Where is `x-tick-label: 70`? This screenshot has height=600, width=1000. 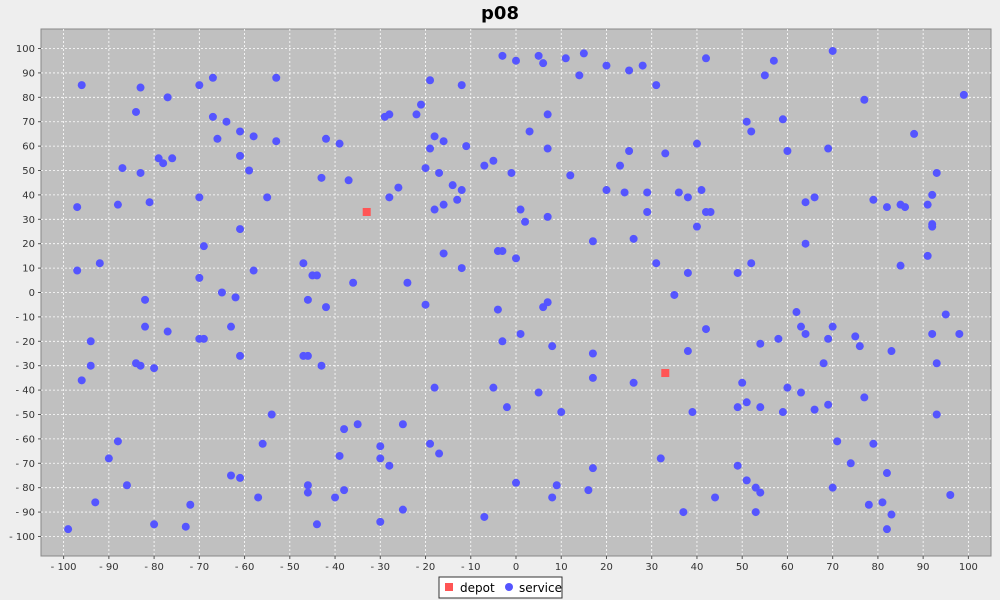
x-tick-label: 70 is located at coordinates (832, 567).